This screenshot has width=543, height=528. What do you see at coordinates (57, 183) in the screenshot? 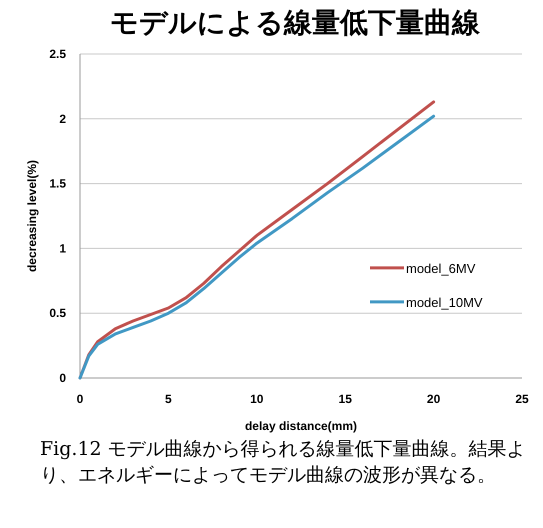
I see `y-tick-label: 1.5` at bounding box center [57, 183].